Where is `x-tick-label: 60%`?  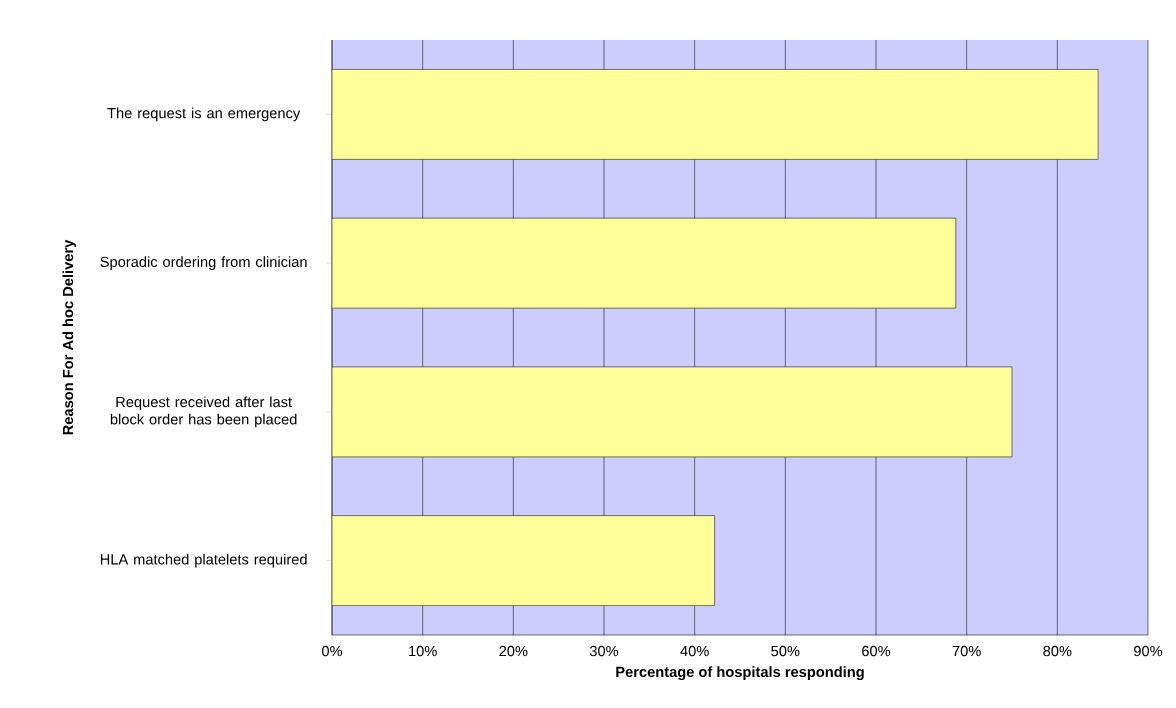 x-tick-label: 60% is located at coordinates (876, 651).